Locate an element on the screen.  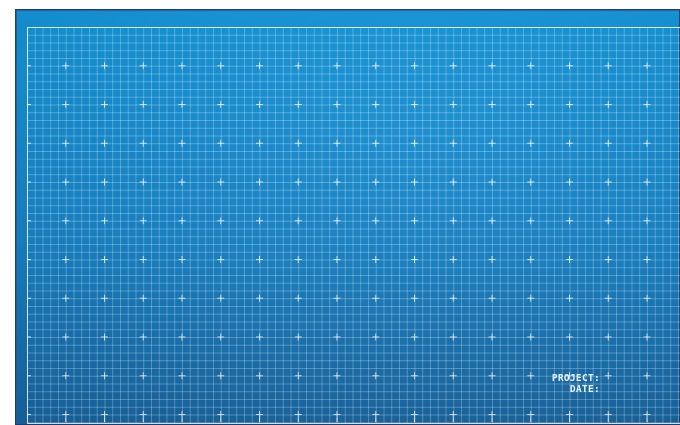
date-label: DATE: is located at coordinates (584, 389).